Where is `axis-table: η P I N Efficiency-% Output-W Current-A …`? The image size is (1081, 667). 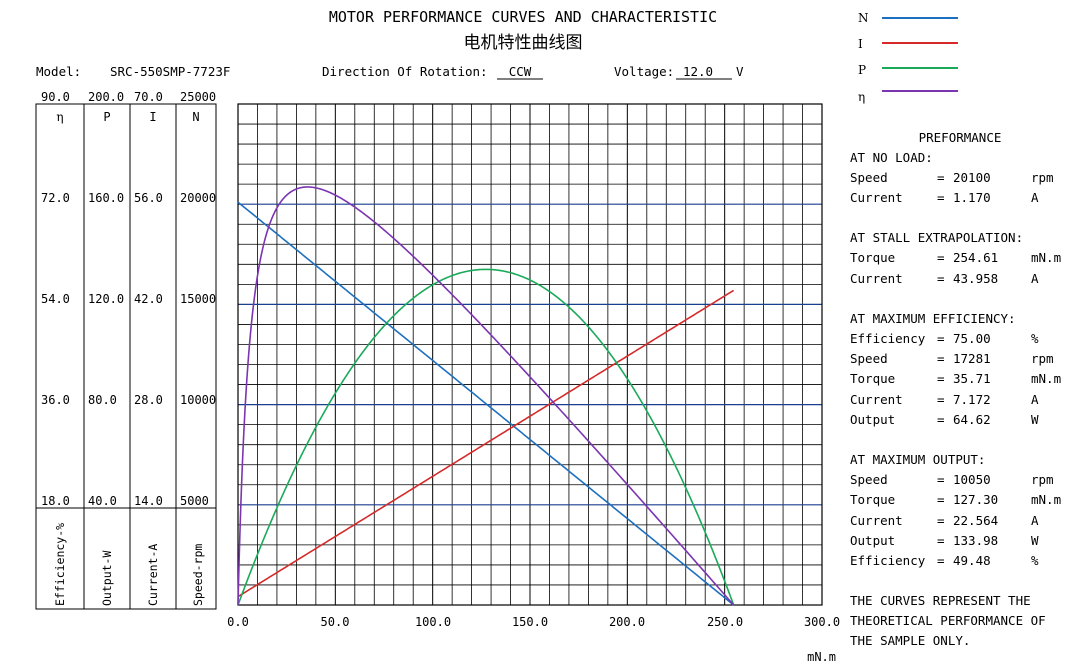 axis-table: η P I N Efficiency-% Output-W Current-A … is located at coordinates (126, 350).